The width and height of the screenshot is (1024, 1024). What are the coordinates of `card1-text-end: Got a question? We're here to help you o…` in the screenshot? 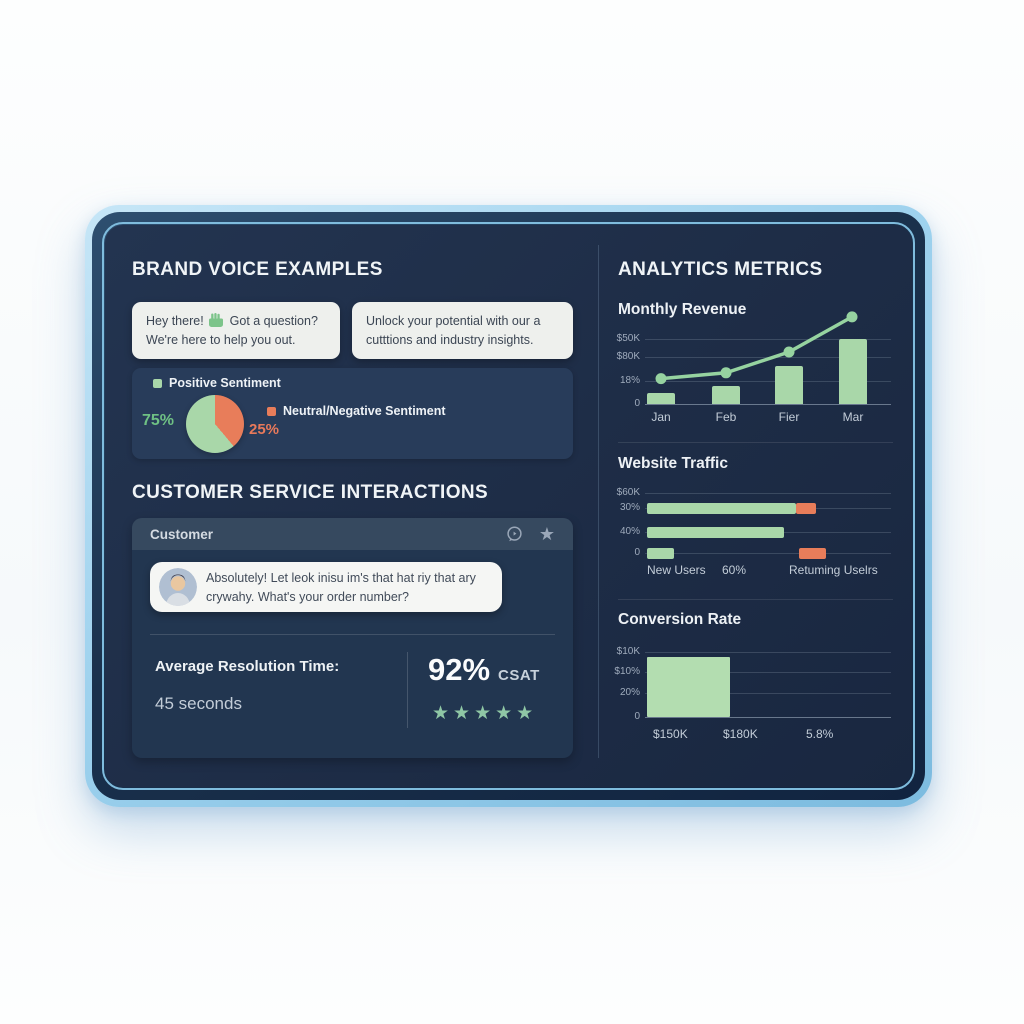 It's located at (232, 331).